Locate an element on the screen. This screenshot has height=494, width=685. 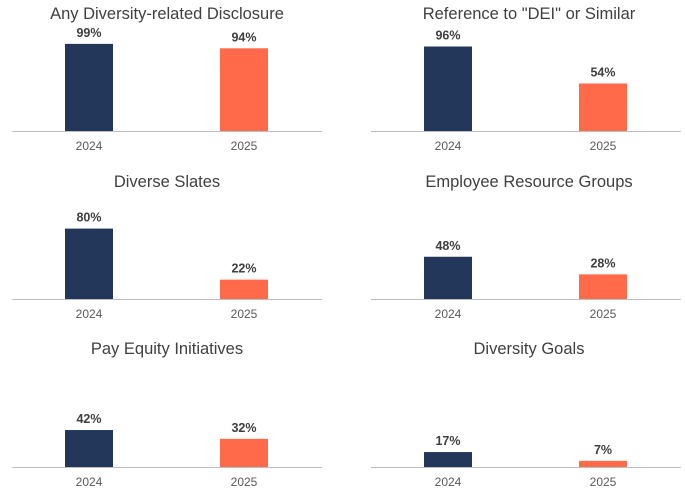
data-label: 99% is located at coordinates (88, 33).